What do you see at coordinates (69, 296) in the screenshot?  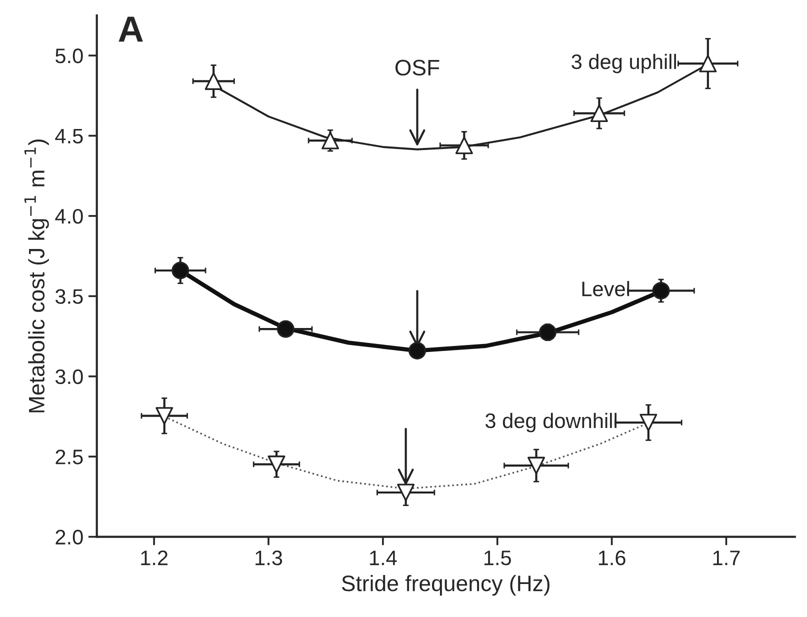 I see `y-tick-label: 3.5` at bounding box center [69, 296].